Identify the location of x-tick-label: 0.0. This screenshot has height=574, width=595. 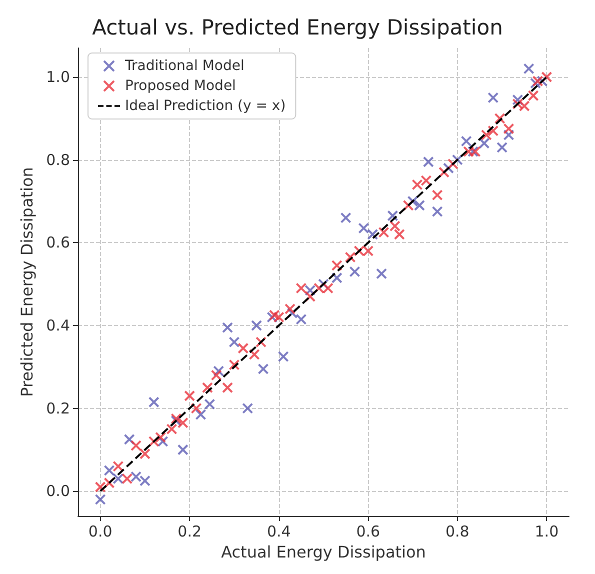
(100, 531).